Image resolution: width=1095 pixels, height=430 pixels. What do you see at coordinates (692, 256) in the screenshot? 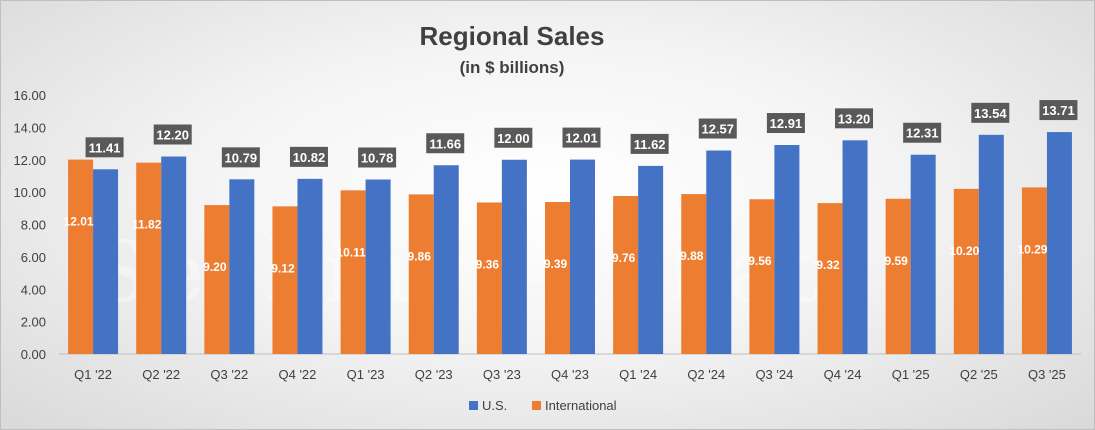
I see `data-label-international: 9.88` at bounding box center [692, 256].